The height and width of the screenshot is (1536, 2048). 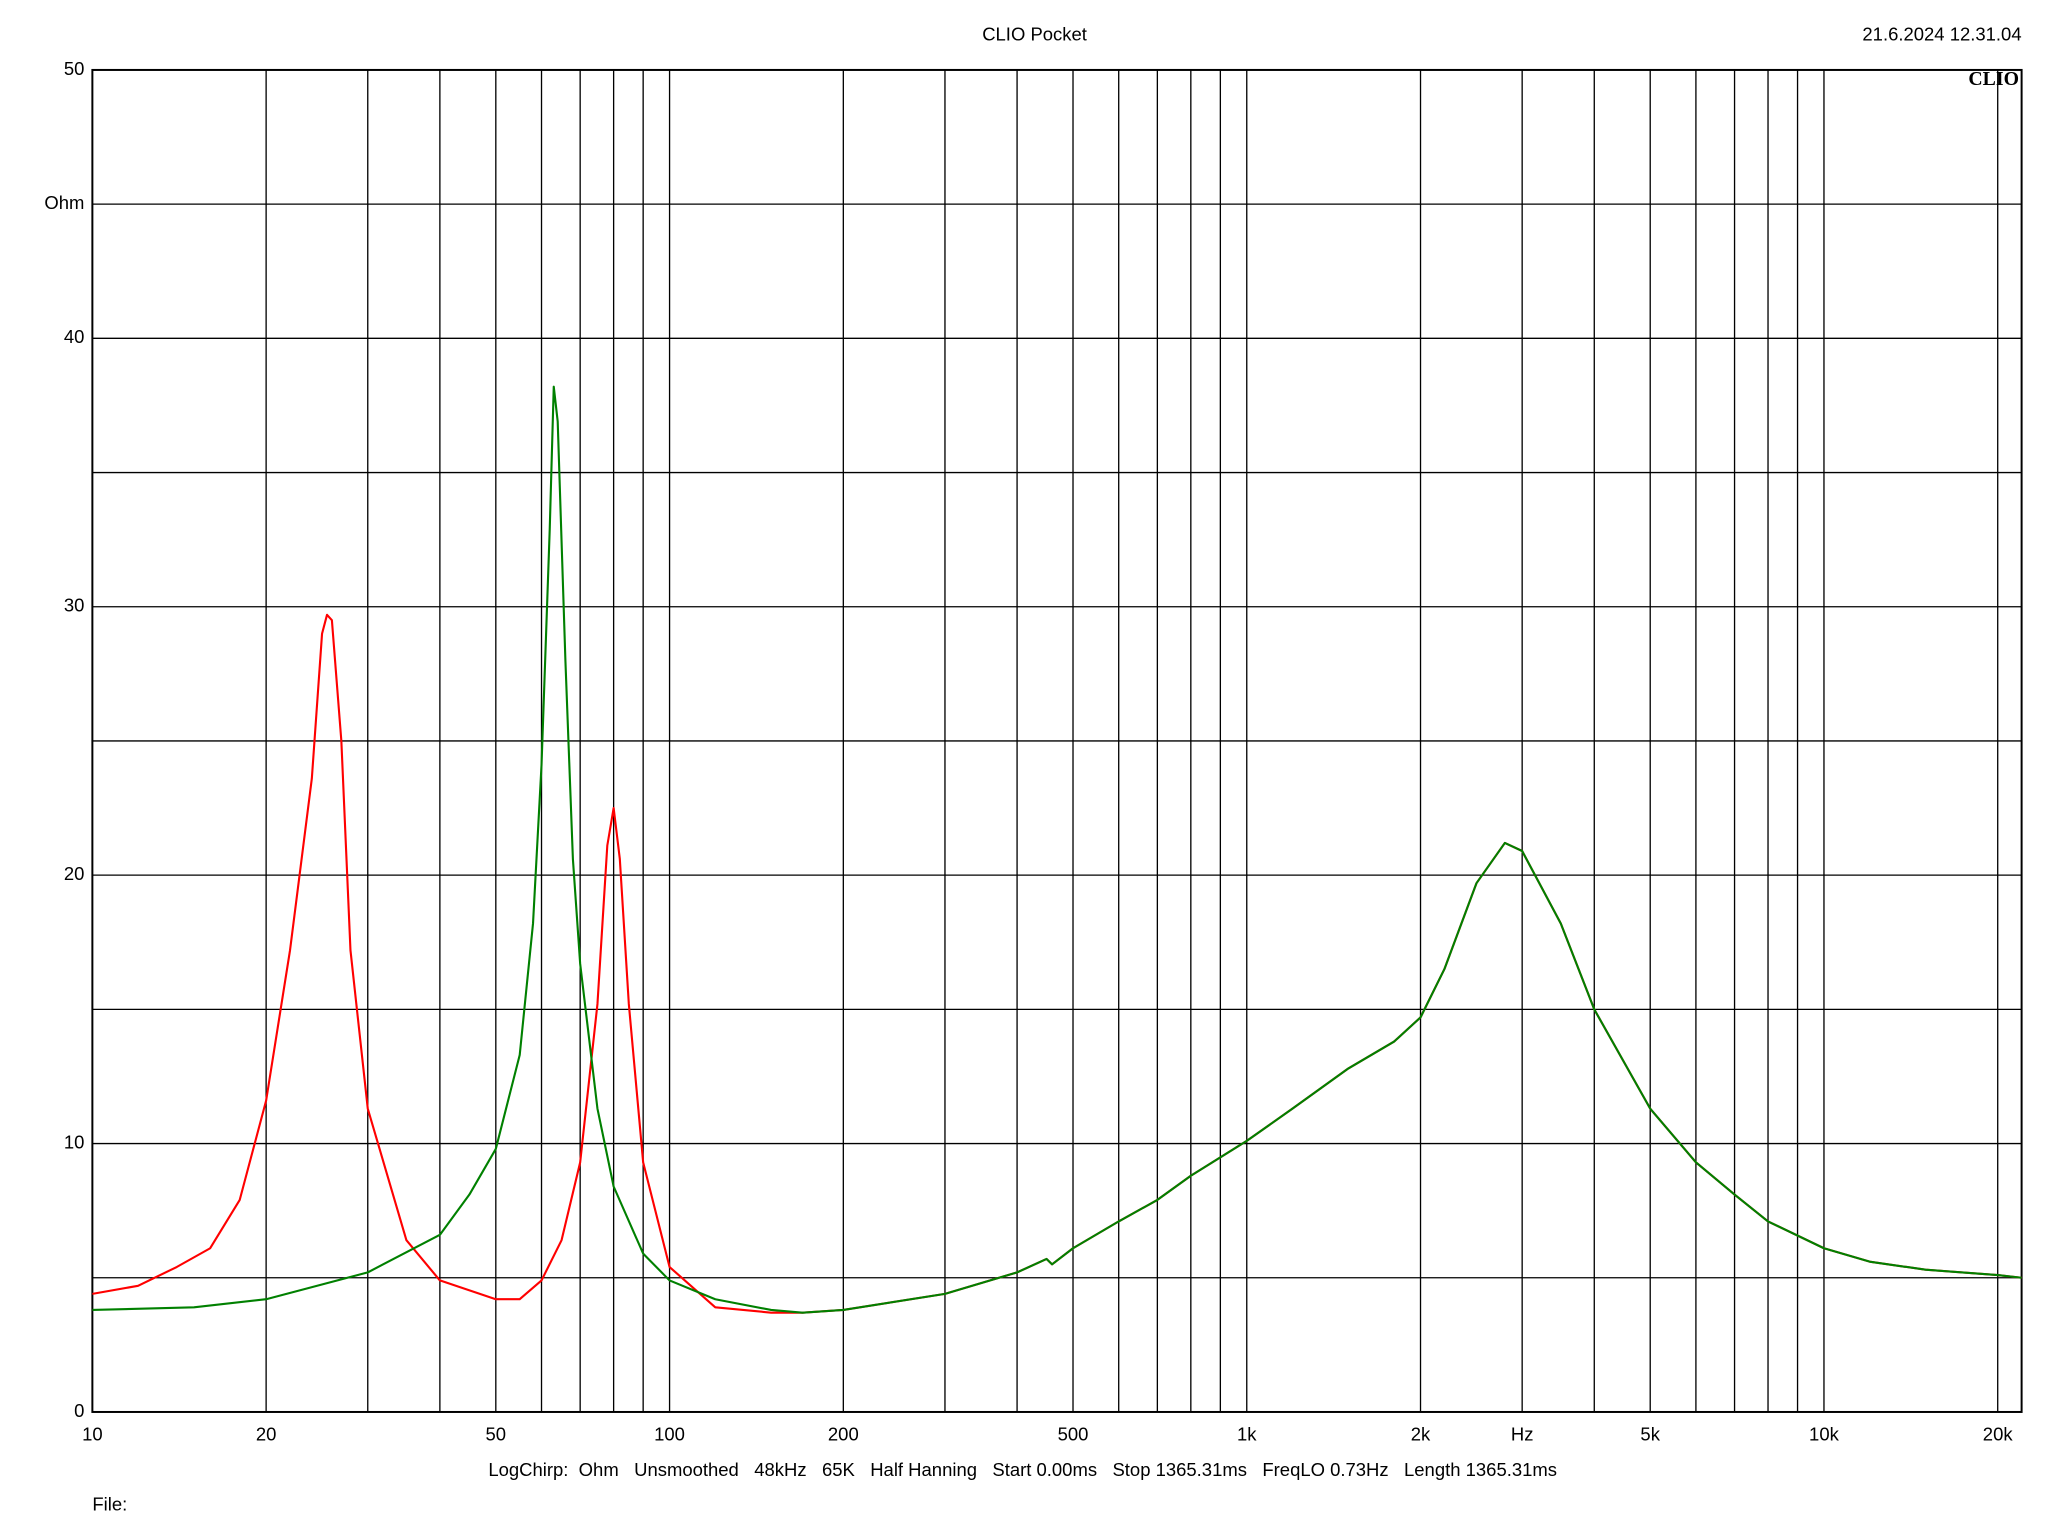 What do you see at coordinates (1650, 1434) in the screenshot?
I see `x-tick-label: 5k` at bounding box center [1650, 1434].